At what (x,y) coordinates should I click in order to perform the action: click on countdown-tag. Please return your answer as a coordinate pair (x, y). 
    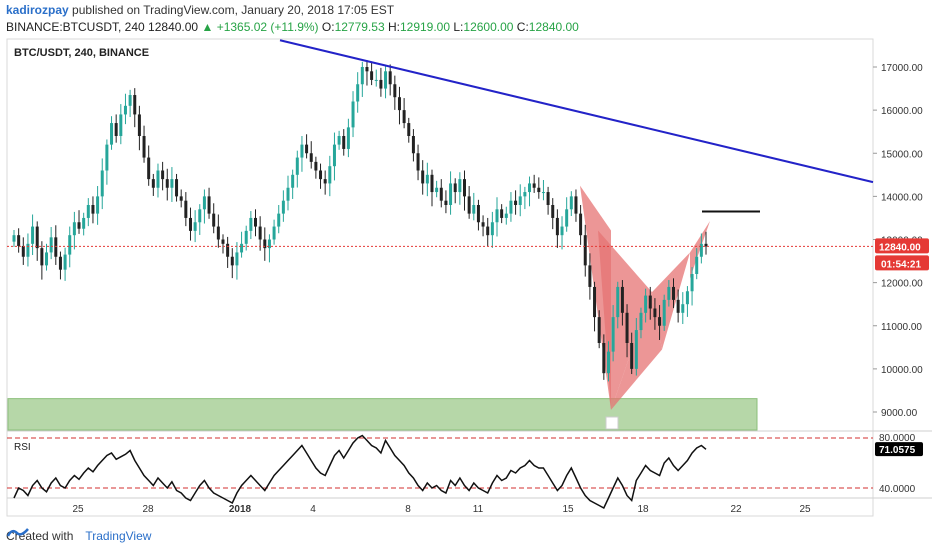
    Looking at the image, I should click on (902, 263).